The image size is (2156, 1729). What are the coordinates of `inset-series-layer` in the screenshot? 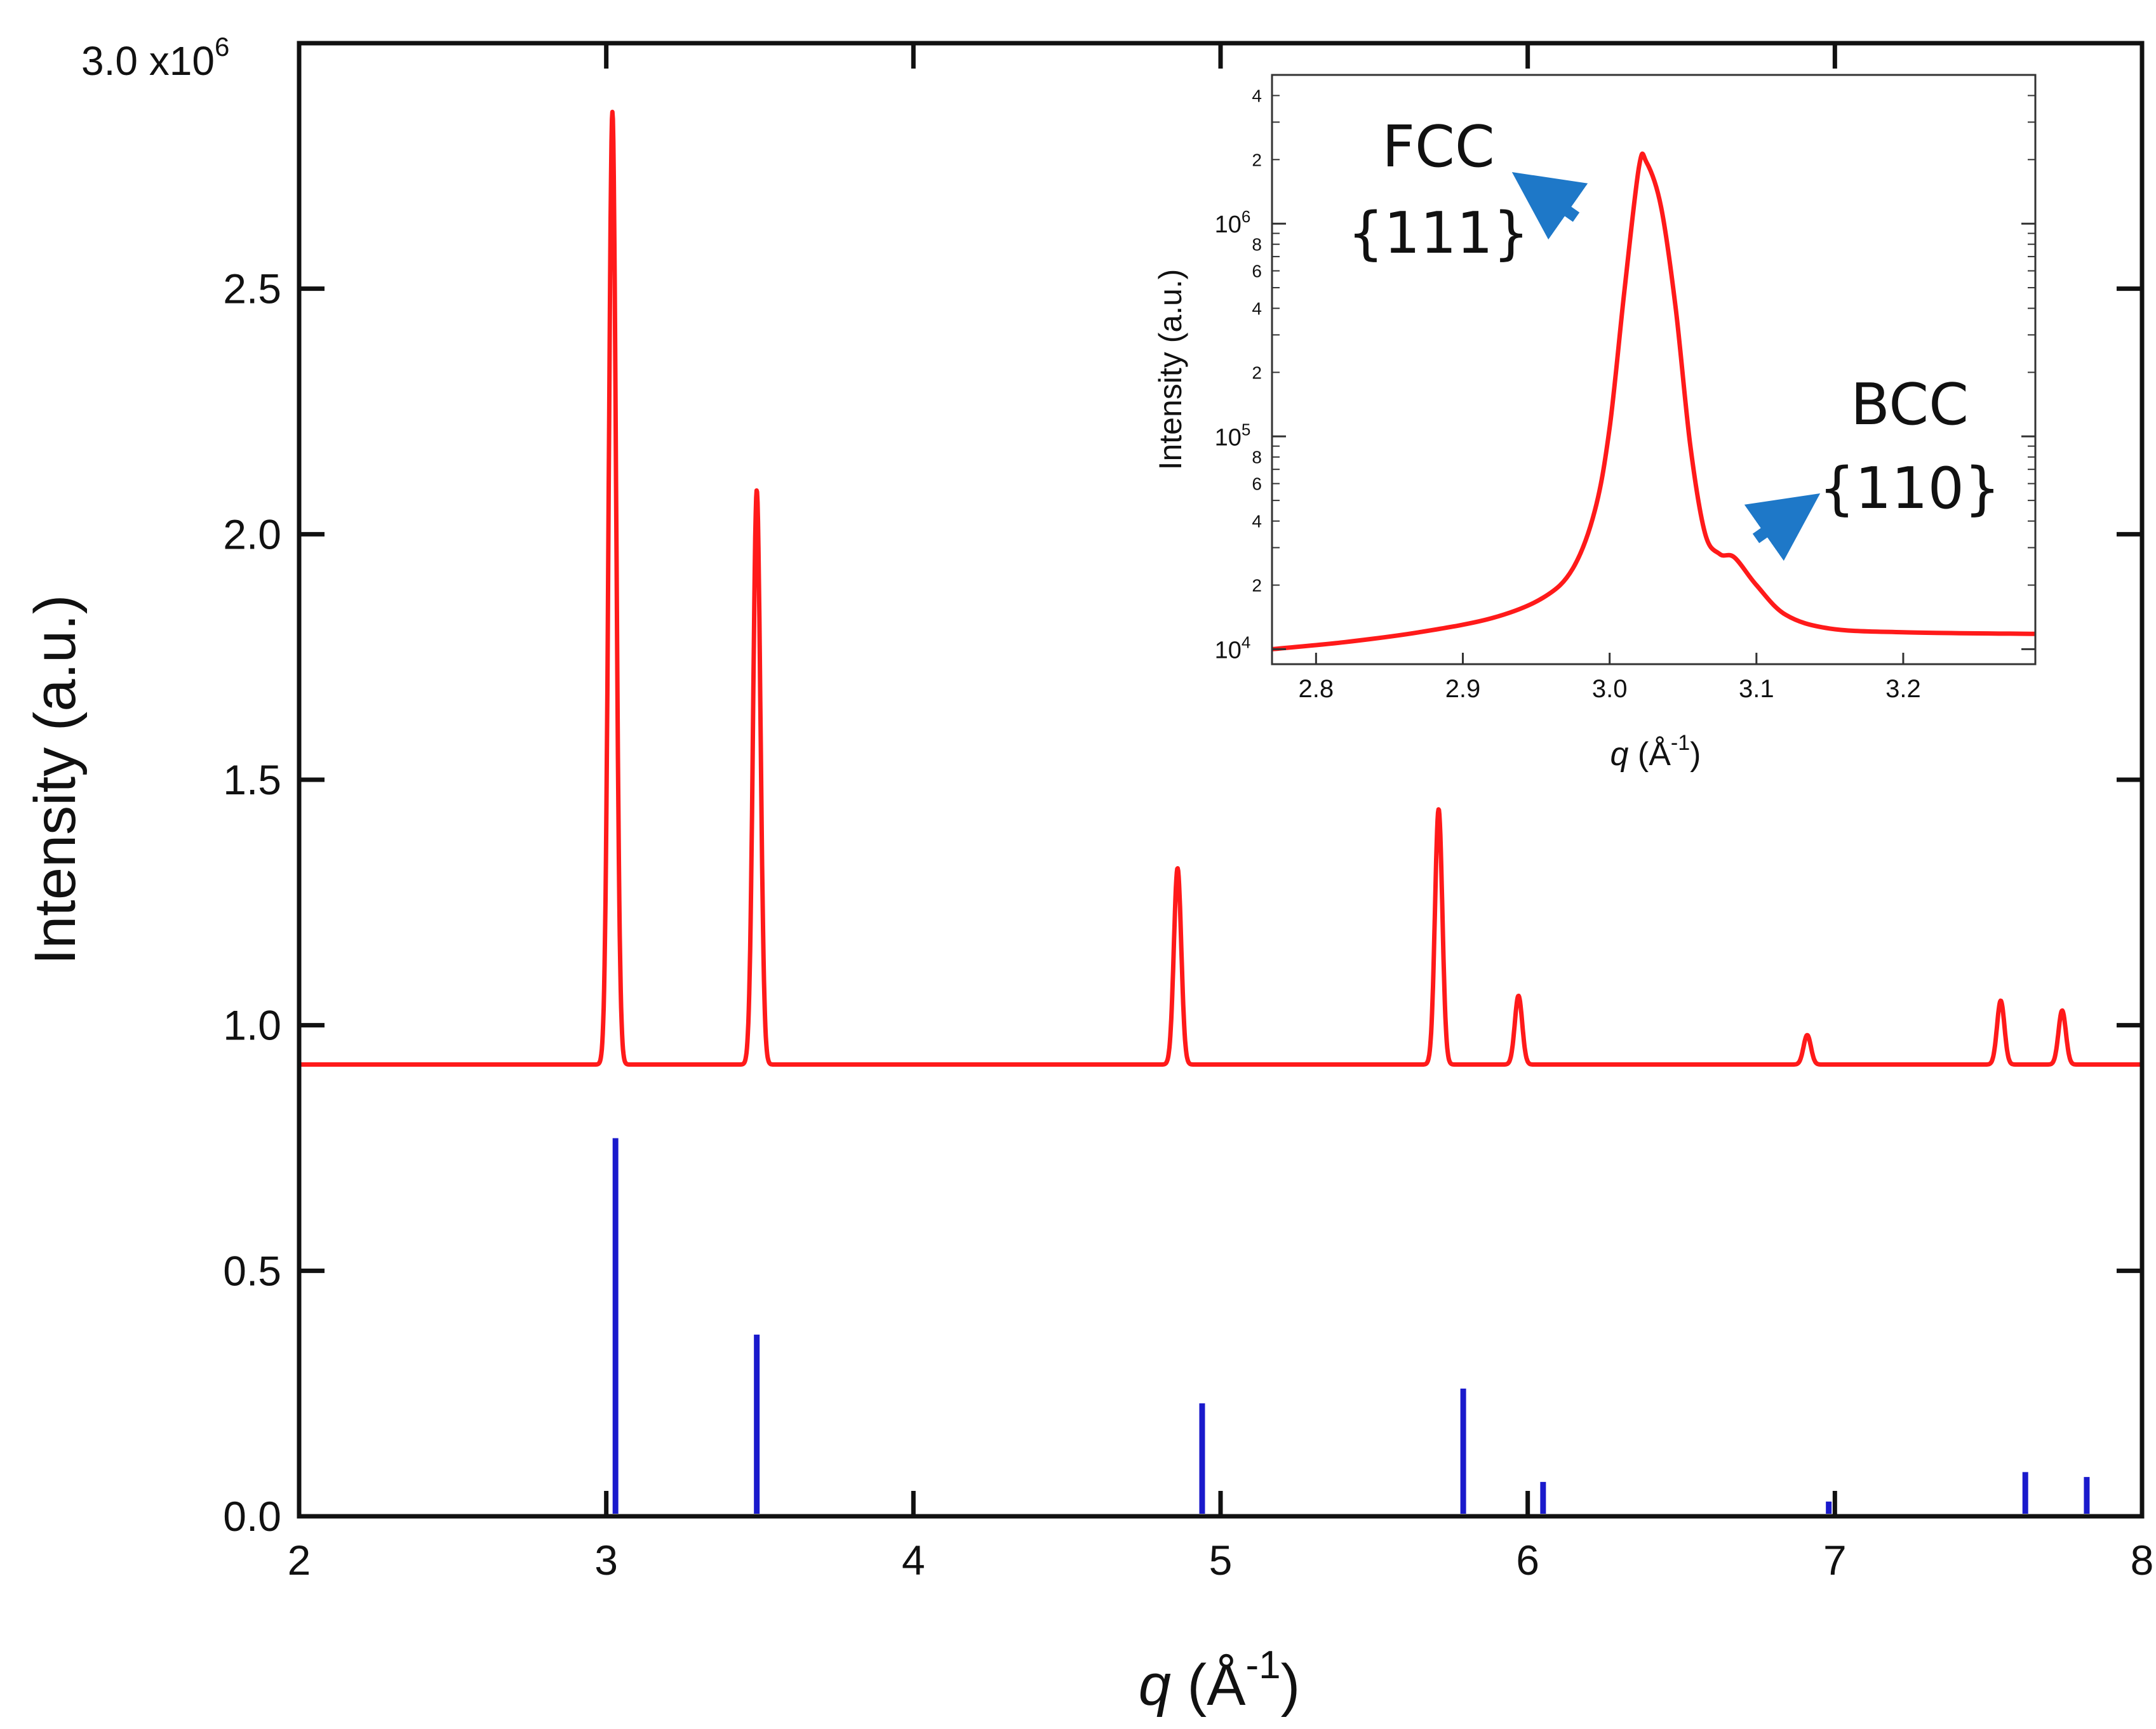 It's located at (1653, 401).